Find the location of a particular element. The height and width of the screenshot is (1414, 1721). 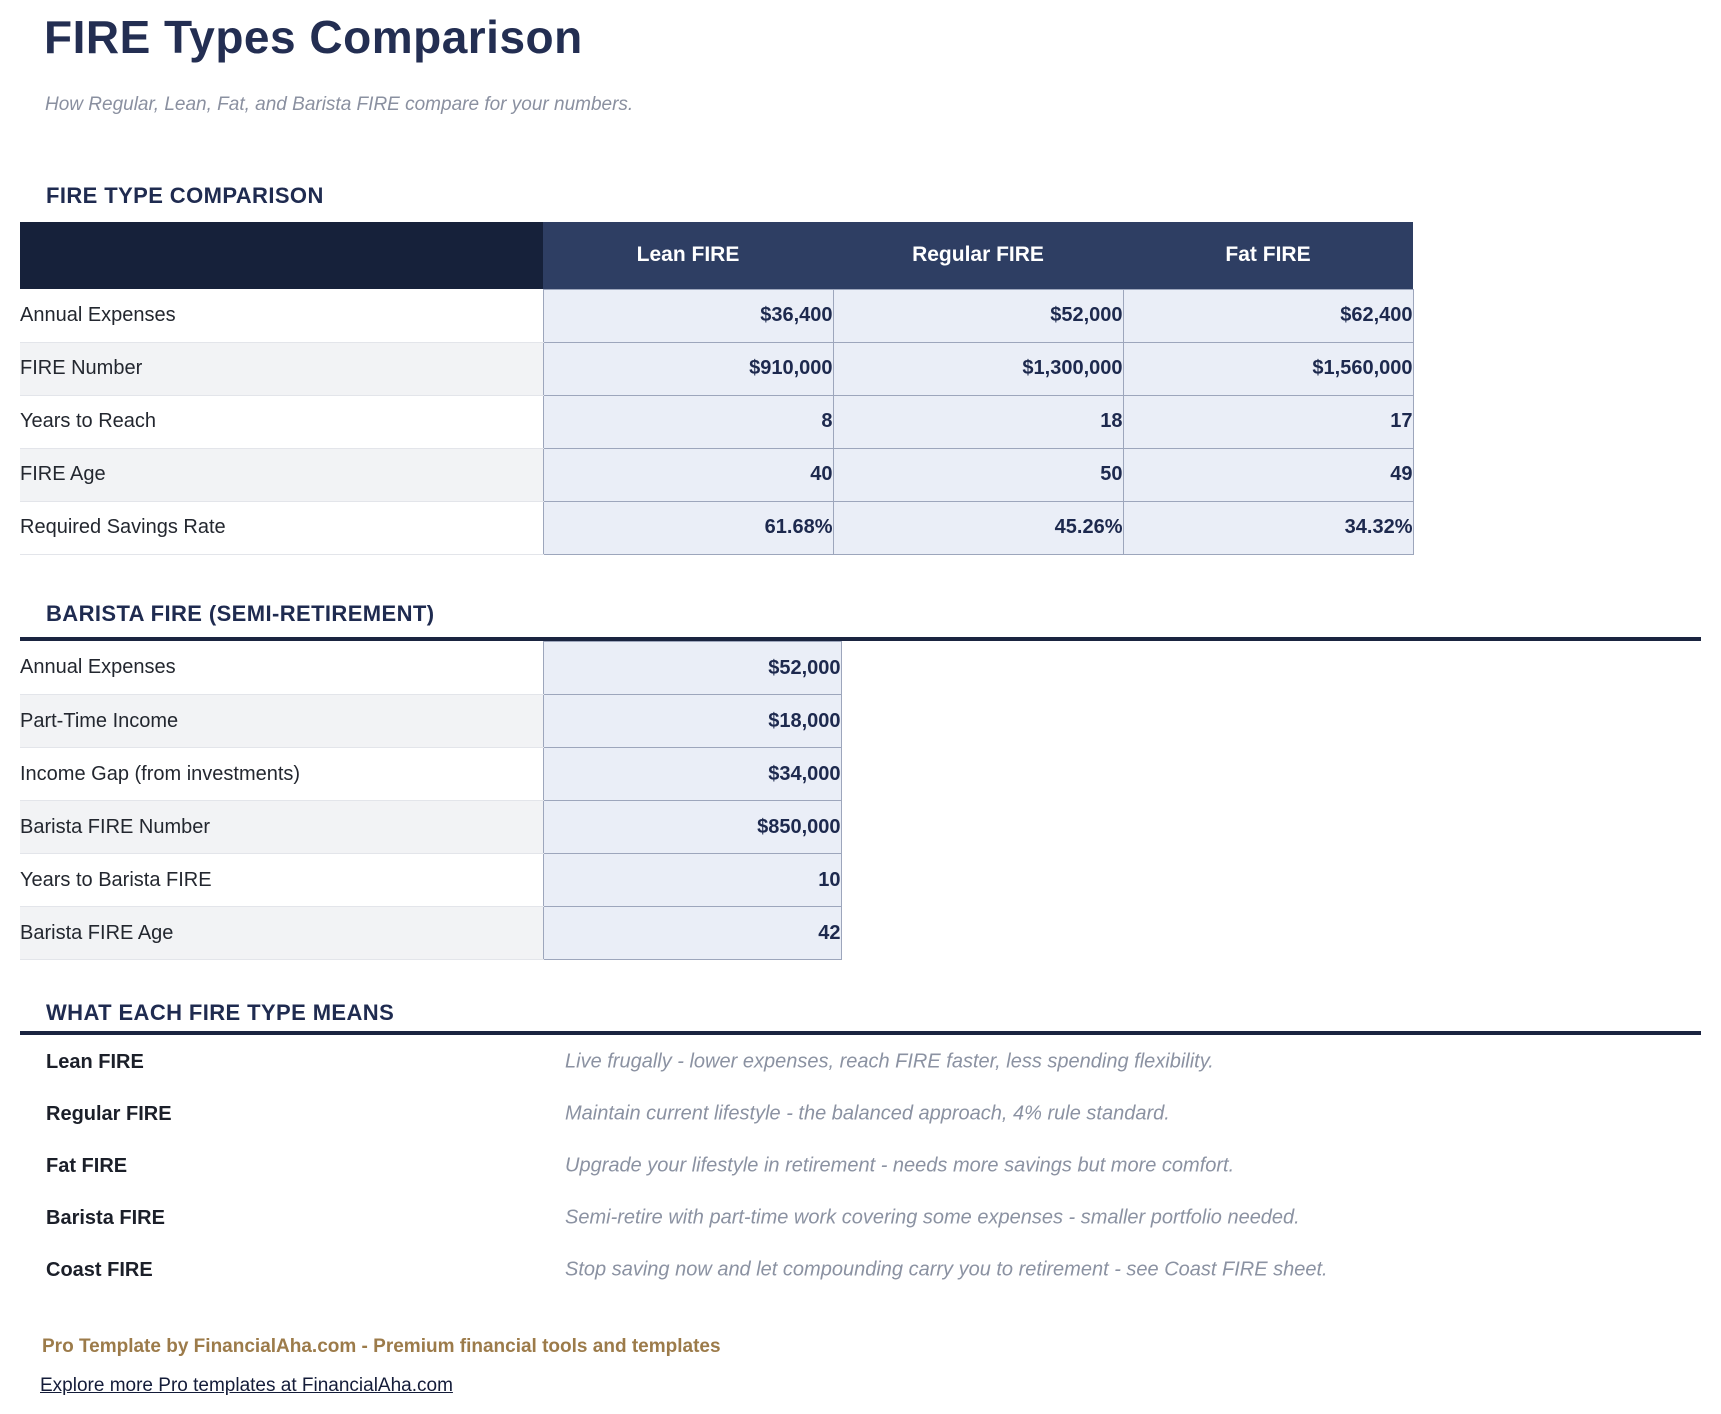

table-row: Years to Barista FIRE 10 is located at coordinates (431, 880).